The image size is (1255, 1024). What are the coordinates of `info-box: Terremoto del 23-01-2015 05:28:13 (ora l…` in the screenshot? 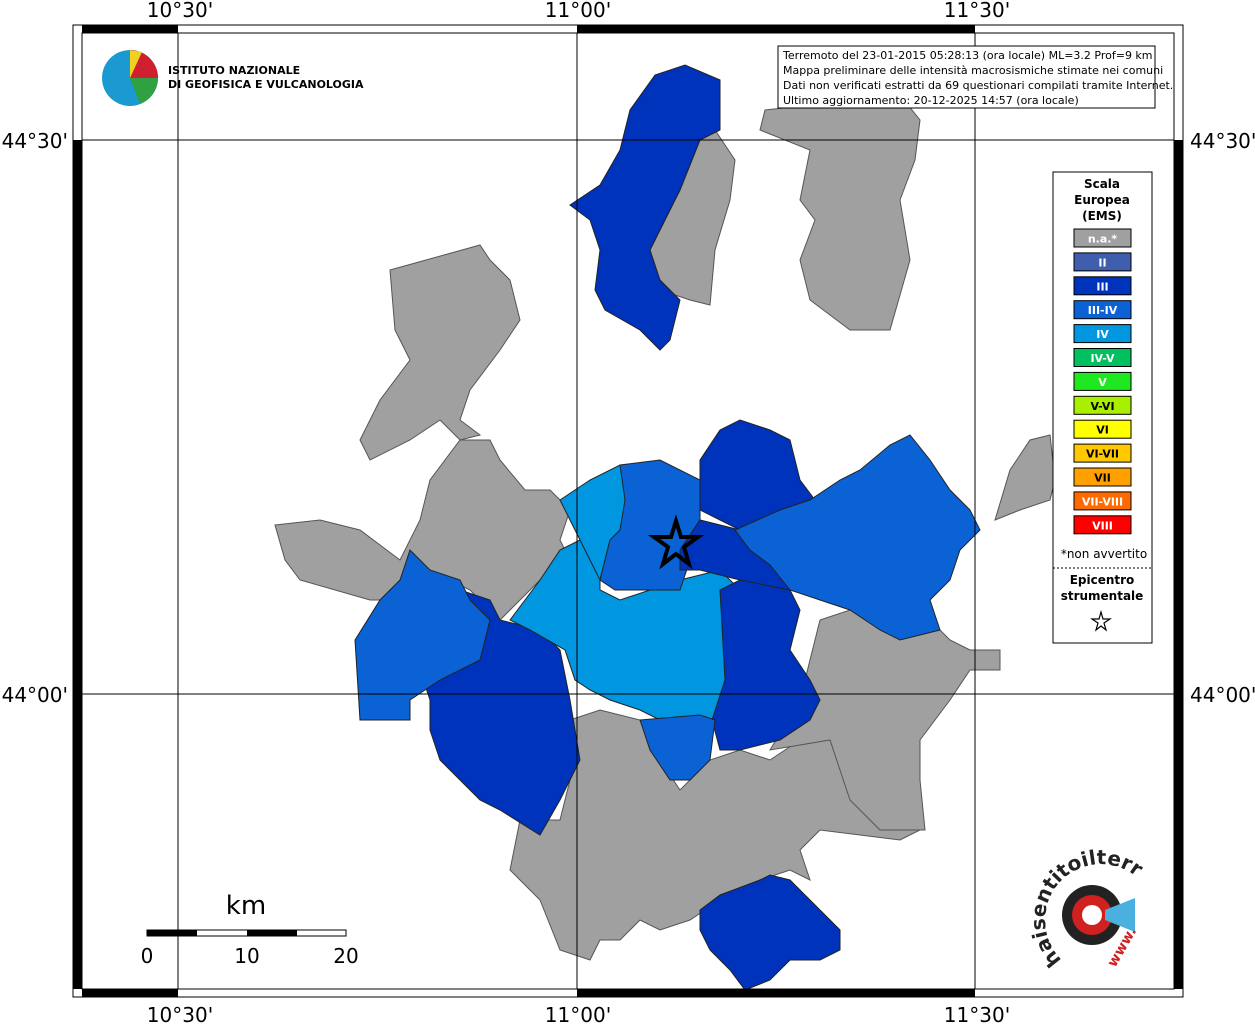 It's located at (975, 77).